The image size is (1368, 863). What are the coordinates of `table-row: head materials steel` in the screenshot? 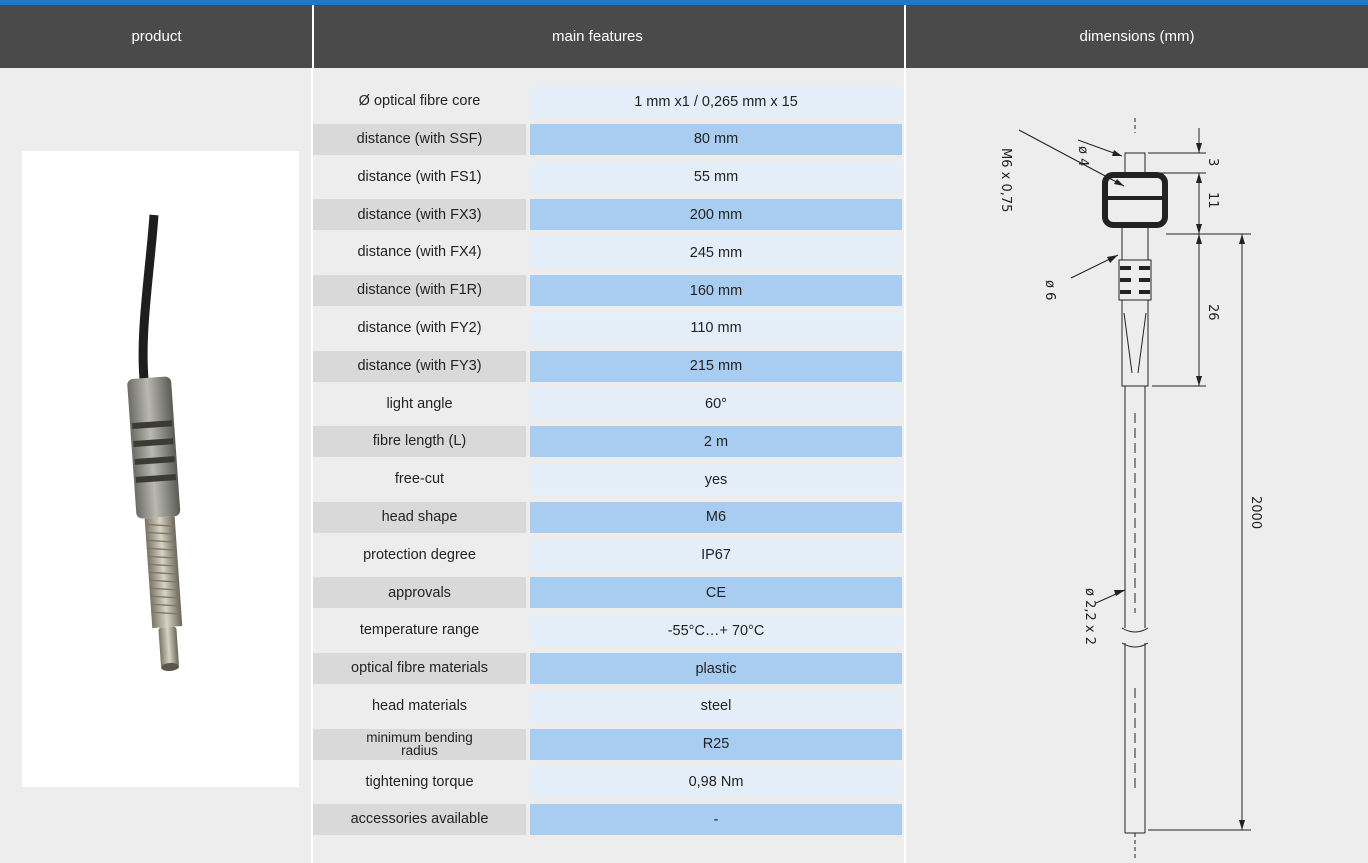 It's located at (608, 706).